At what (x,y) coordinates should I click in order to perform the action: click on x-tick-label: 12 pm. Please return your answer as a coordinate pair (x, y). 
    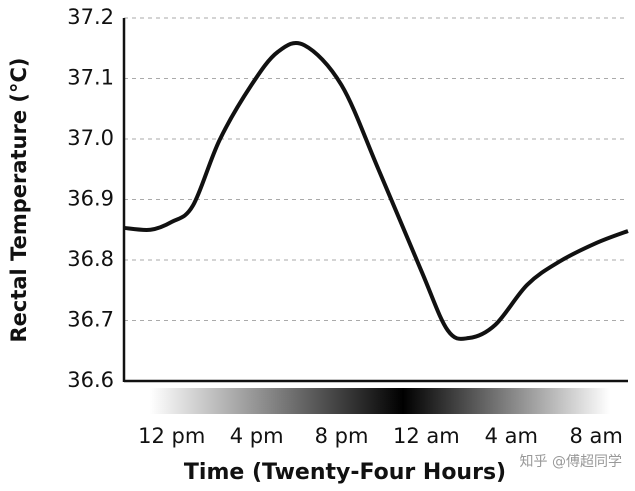
    Looking at the image, I should click on (171, 436).